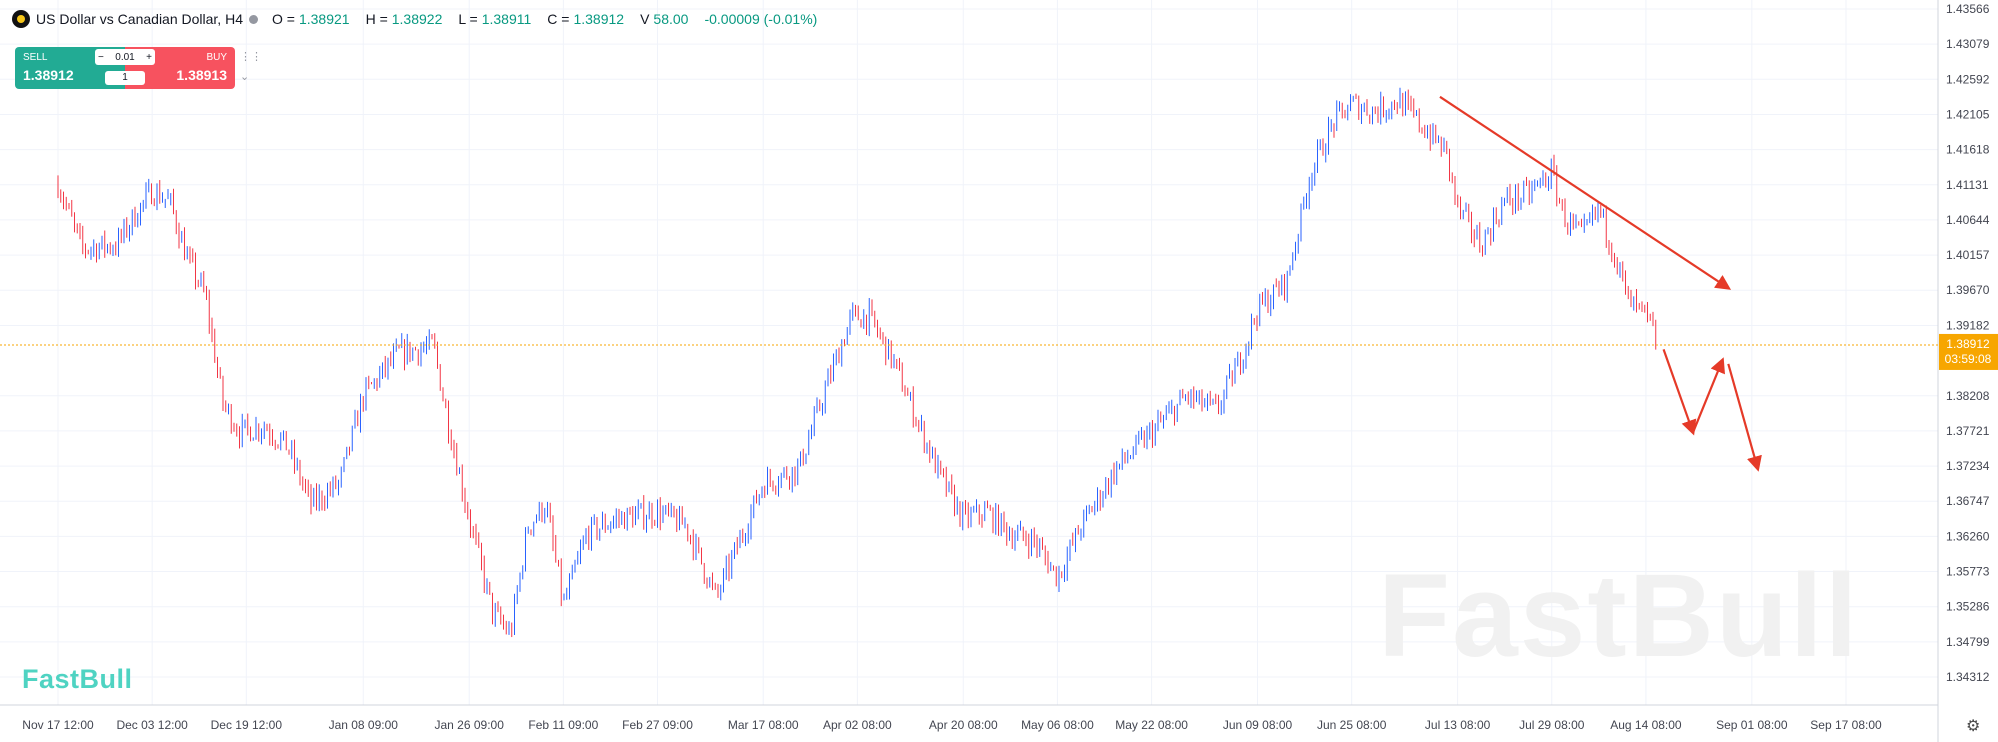 This screenshot has width=1998, height=742. Describe the element at coordinates (645, 19) in the screenshot. I see `volume-key: V` at that location.